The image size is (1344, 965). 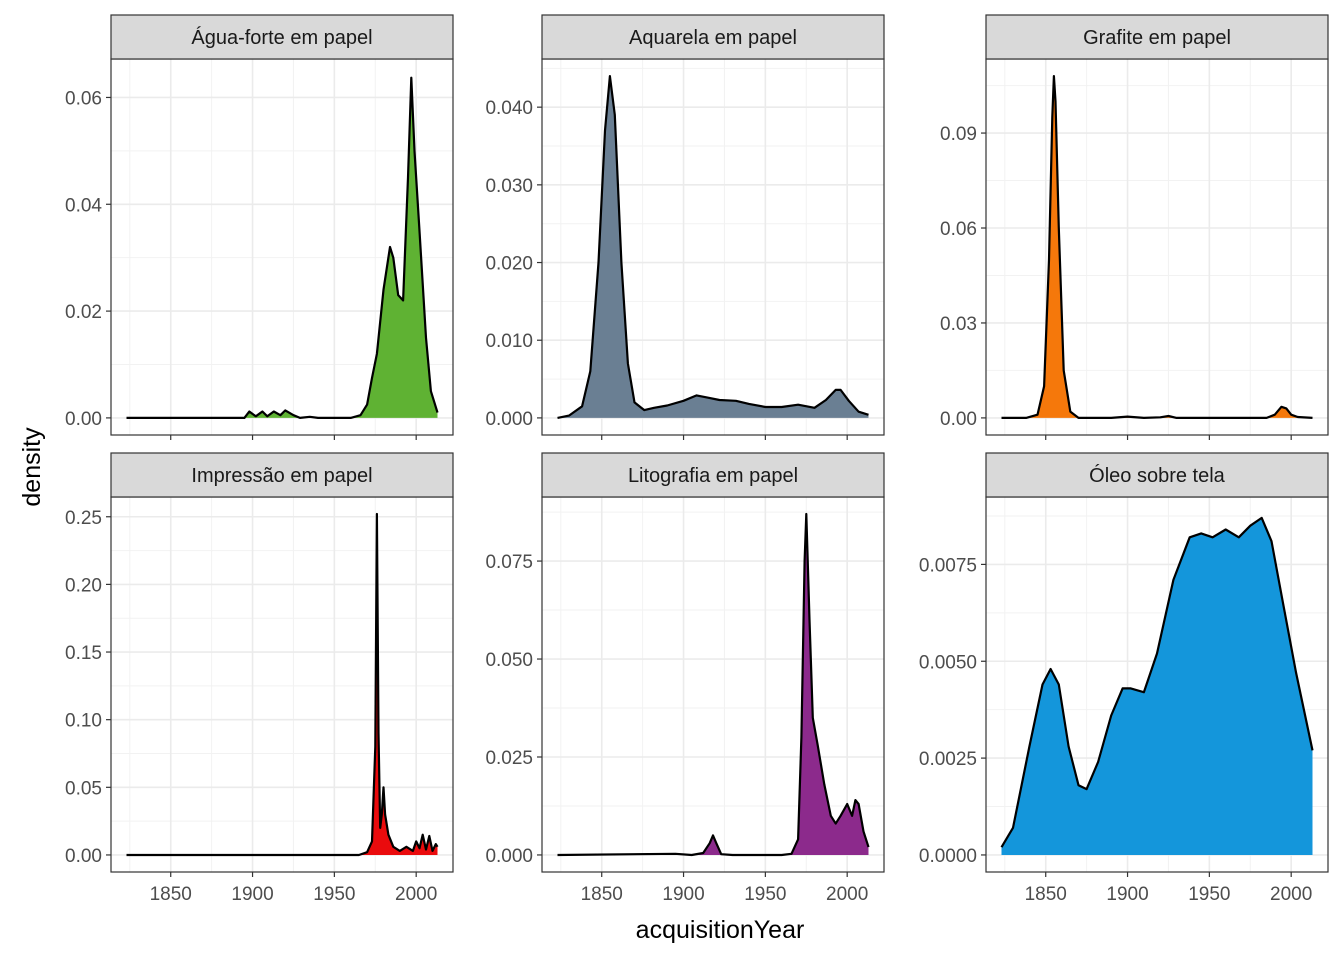 I want to click on facet-strip-label: Óleo sobre tela, so click(x=1157, y=475).